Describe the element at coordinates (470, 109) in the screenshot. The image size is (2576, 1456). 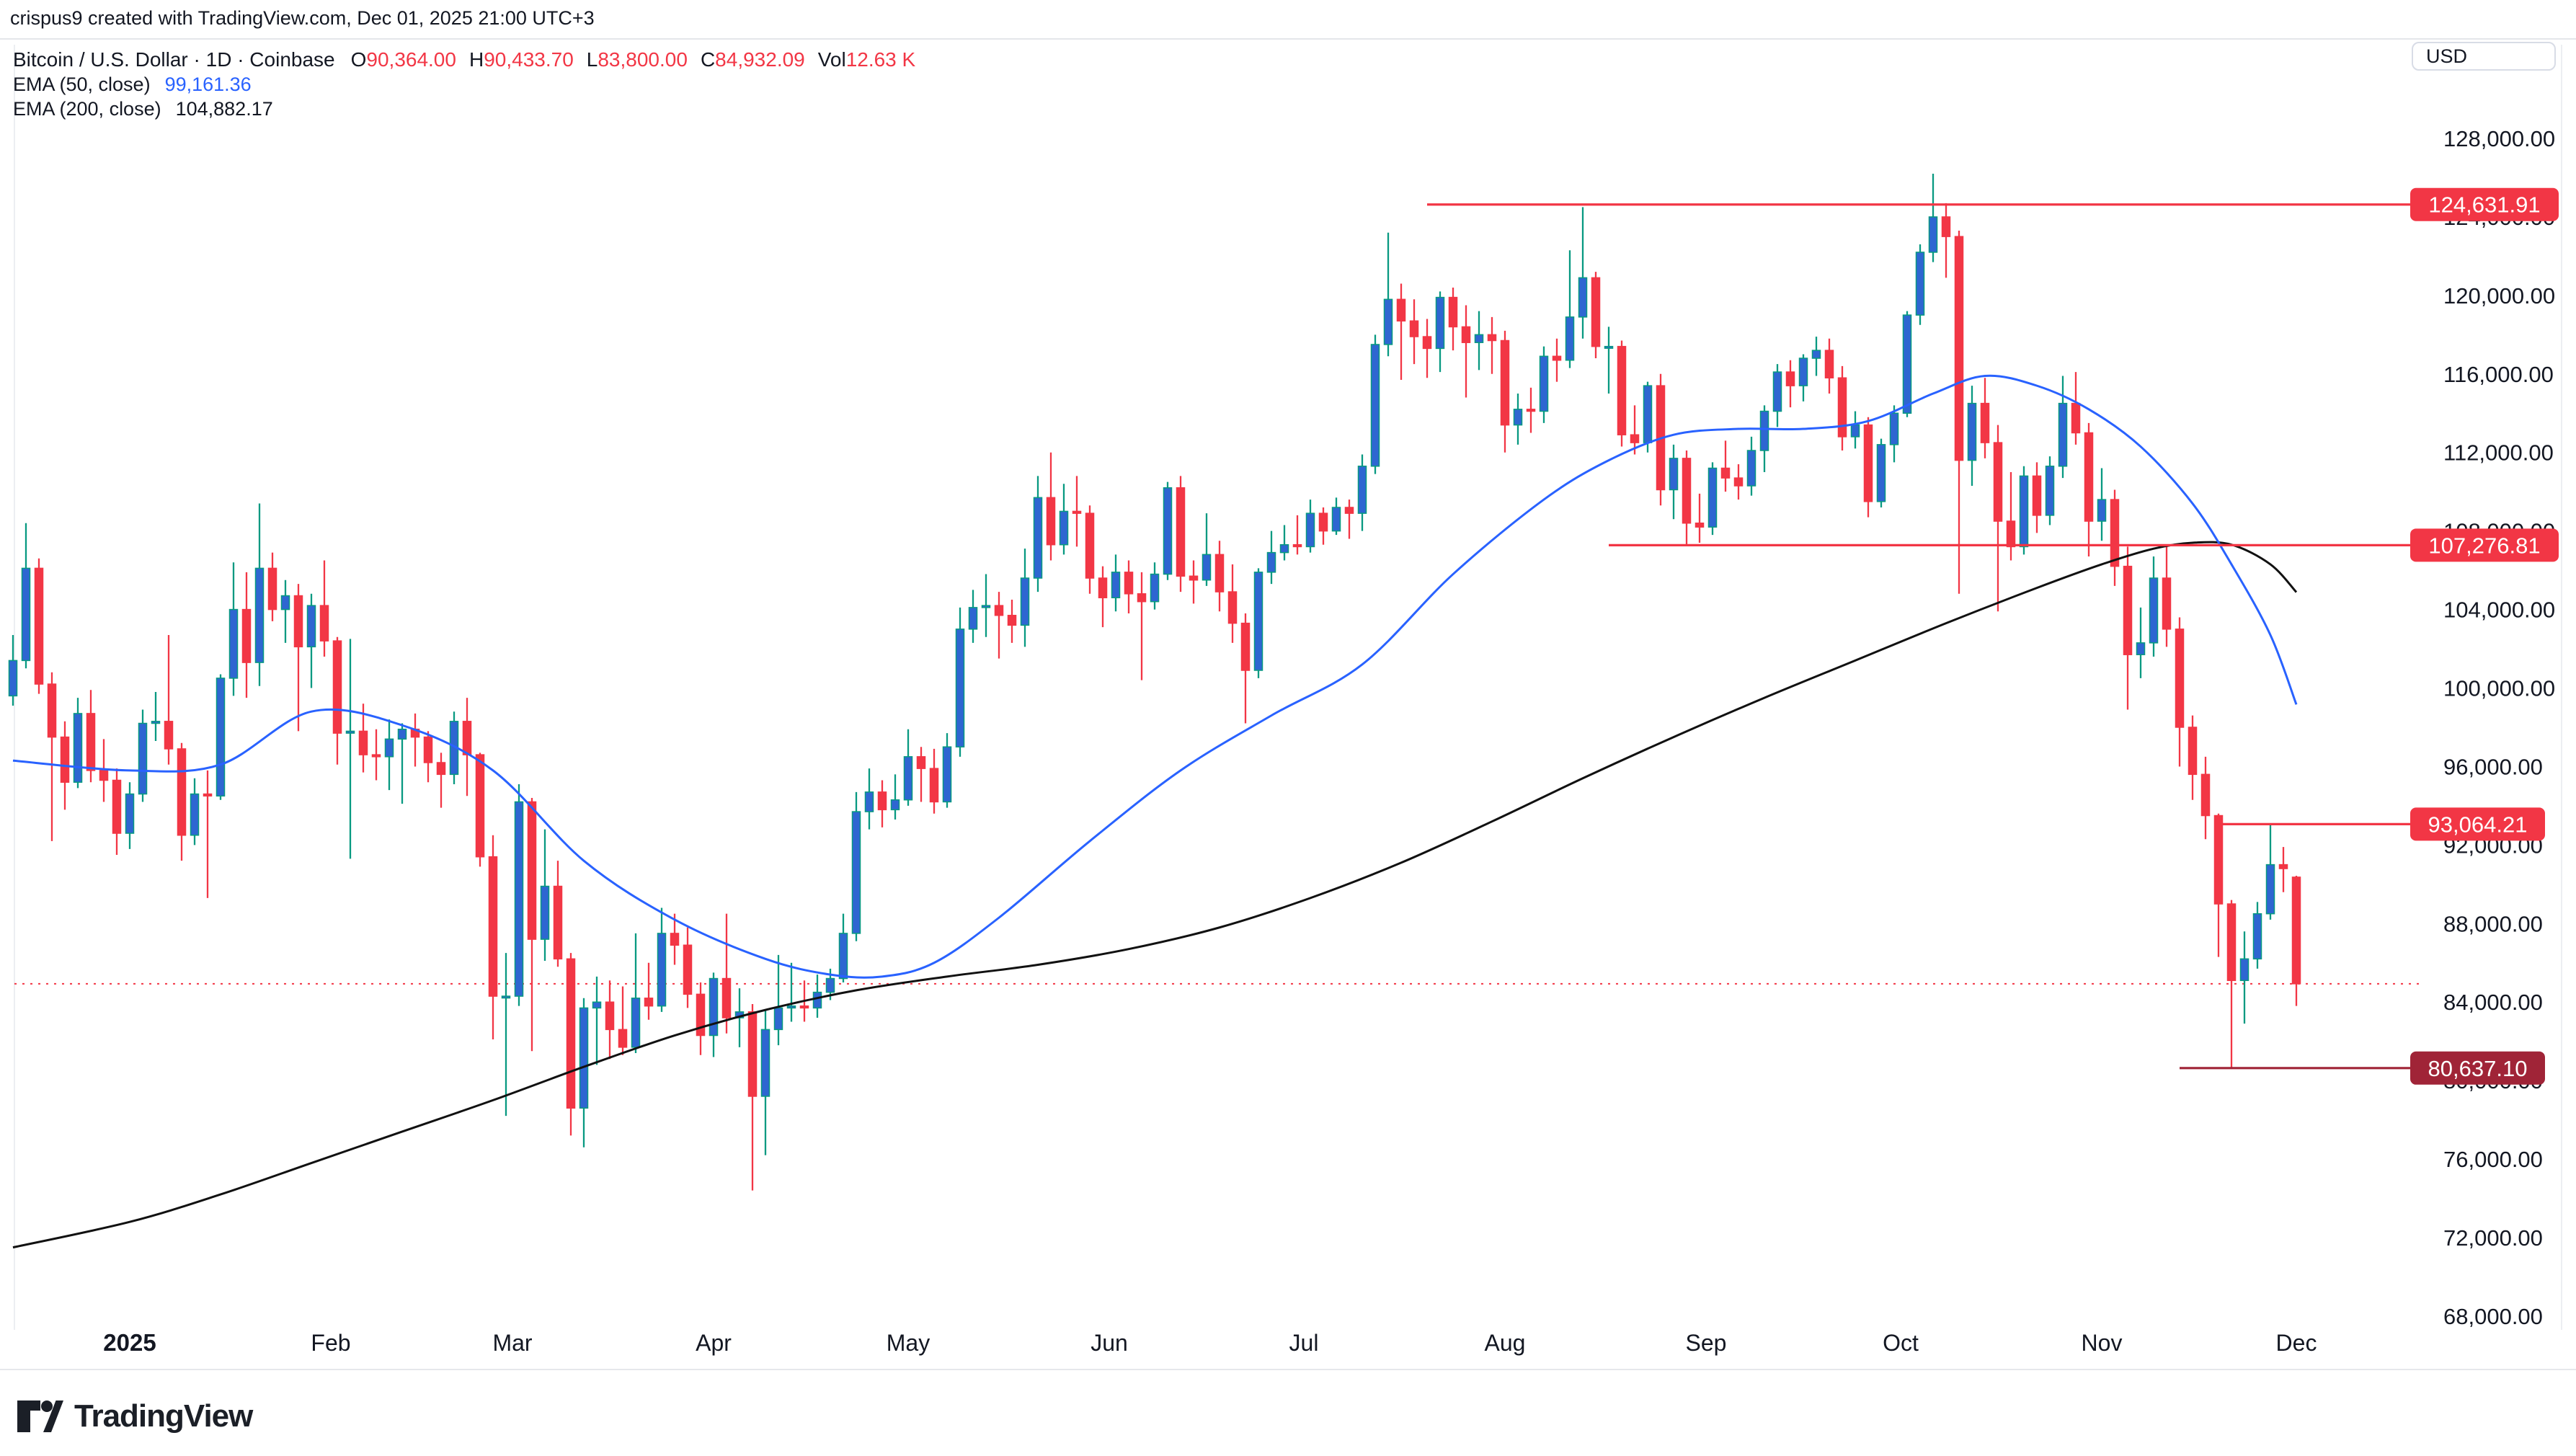
I see `indicator-row-1: EMA (200, close) 104,882.17` at that location.